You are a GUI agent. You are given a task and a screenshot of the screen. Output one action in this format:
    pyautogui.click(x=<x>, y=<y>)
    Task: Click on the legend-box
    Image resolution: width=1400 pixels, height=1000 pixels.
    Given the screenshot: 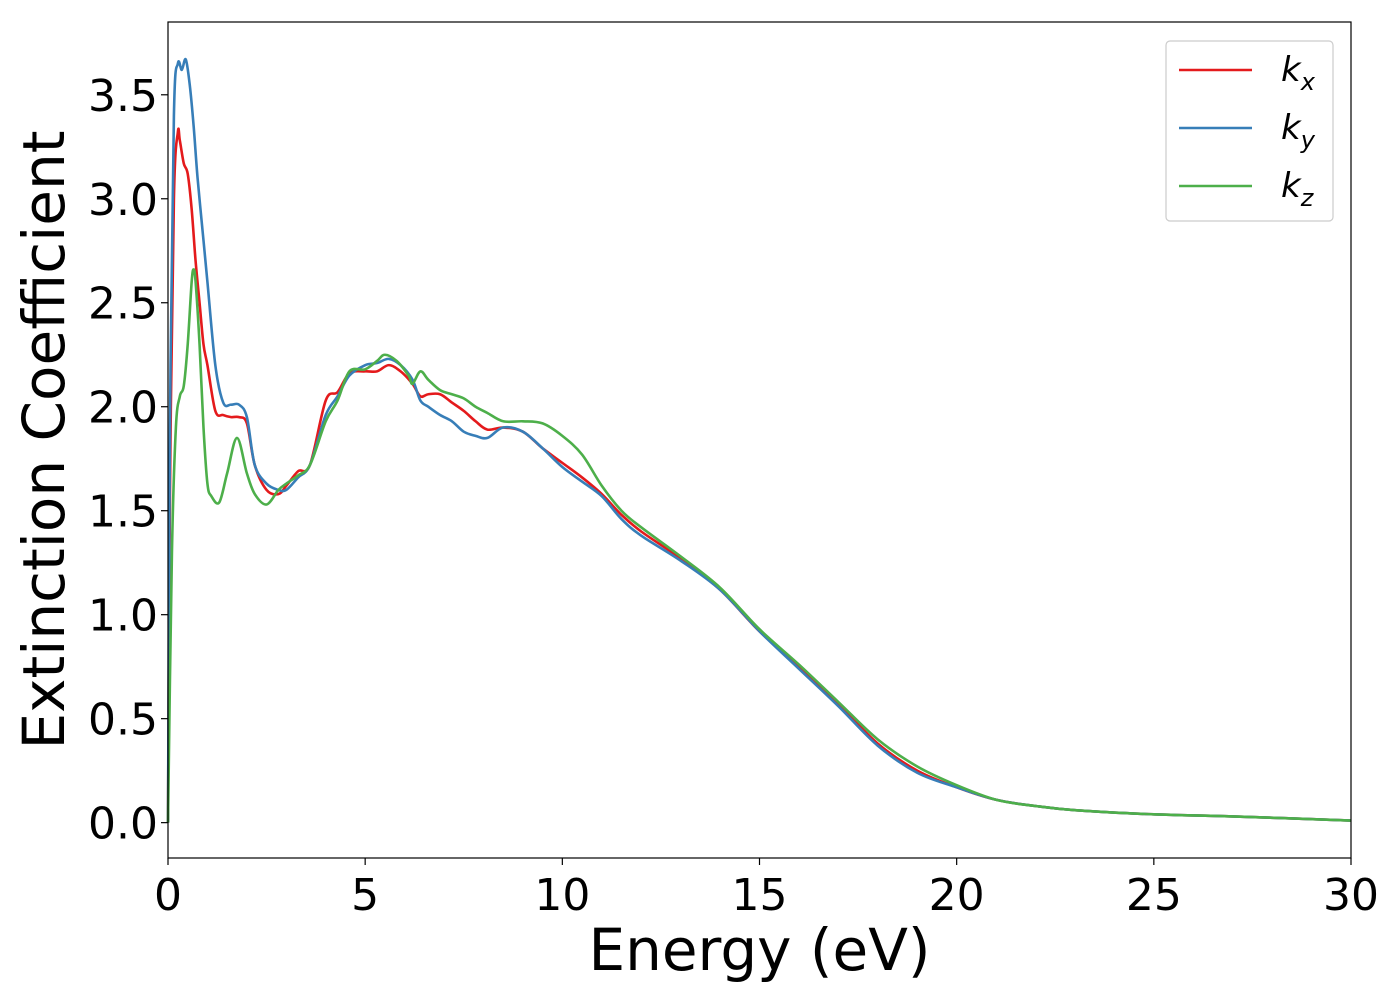 What is the action you would take?
    pyautogui.click(x=1249, y=131)
    